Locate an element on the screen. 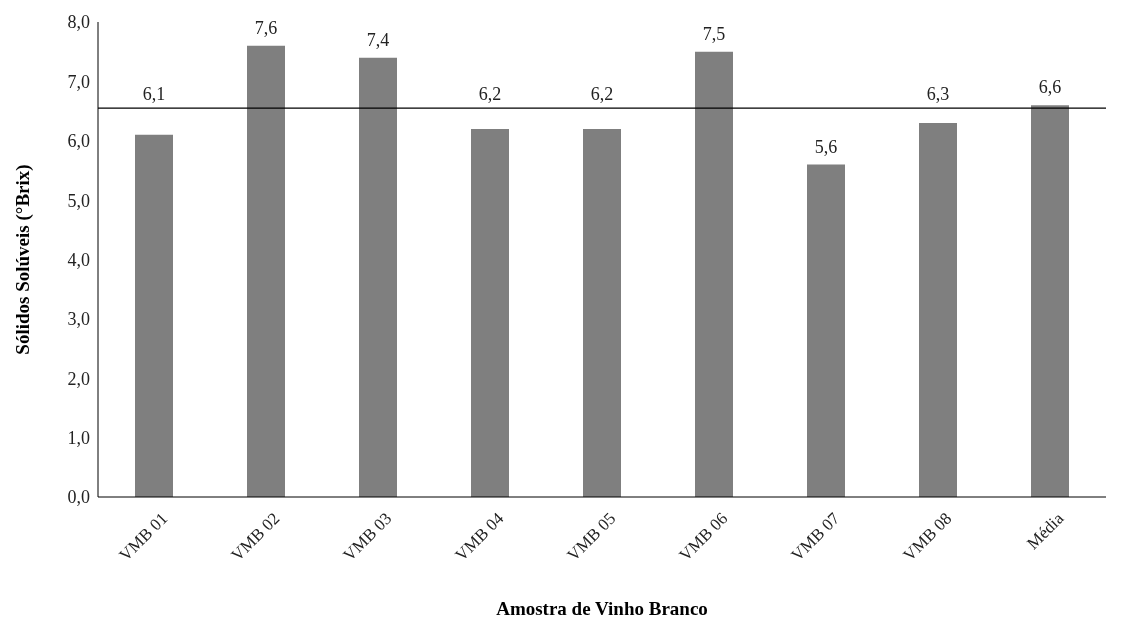  data-label: 6,1 is located at coordinates (154, 94).